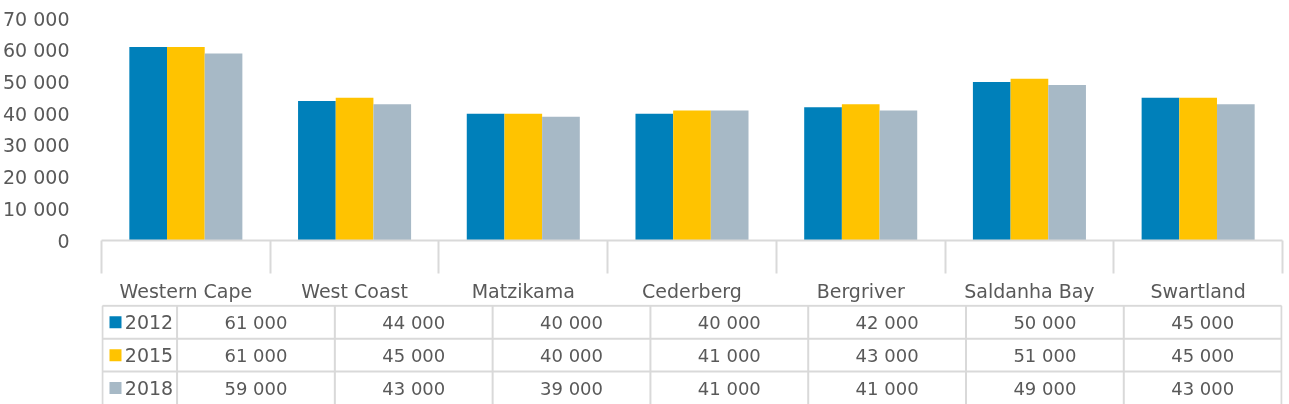  I want to click on data-label: 59 000, so click(256, 388).